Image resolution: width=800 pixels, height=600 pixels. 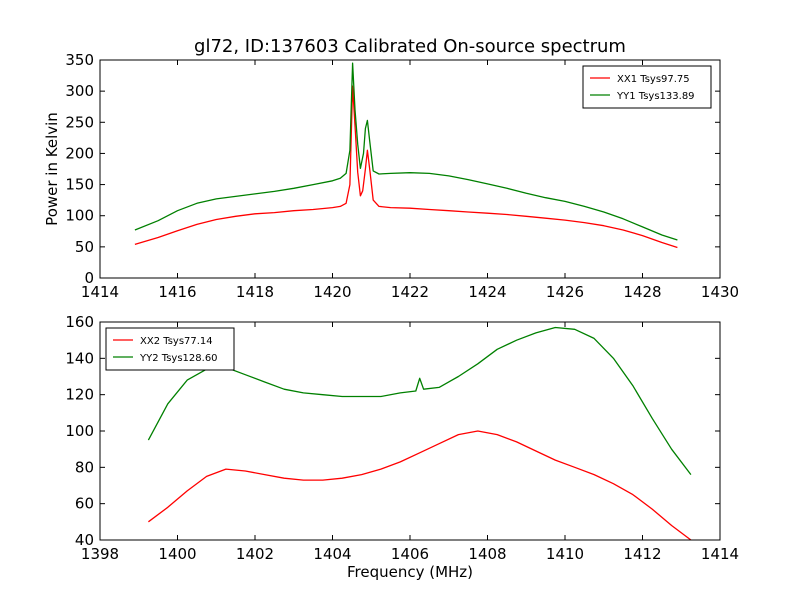 What do you see at coordinates (79, 91) in the screenshot?
I see `y-tick-label: 300` at bounding box center [79, 91].